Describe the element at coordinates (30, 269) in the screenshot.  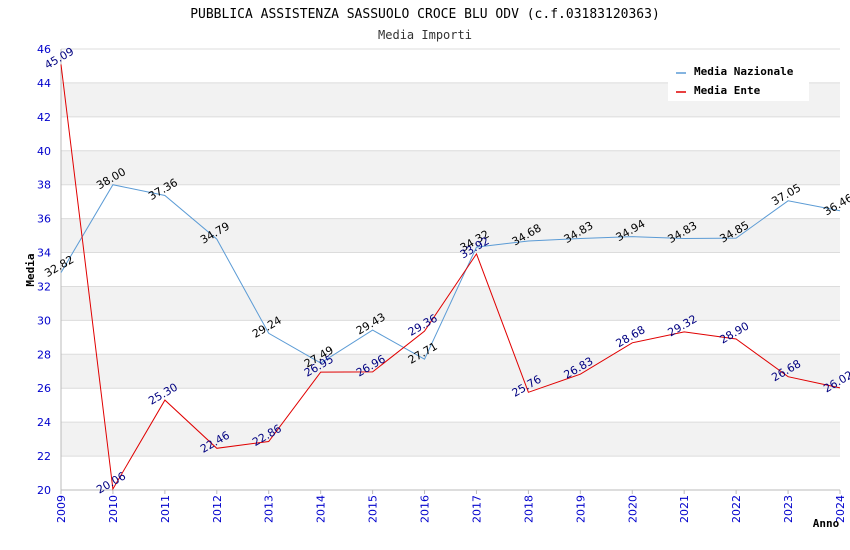
I see `y-axis-label: Media` at that location.